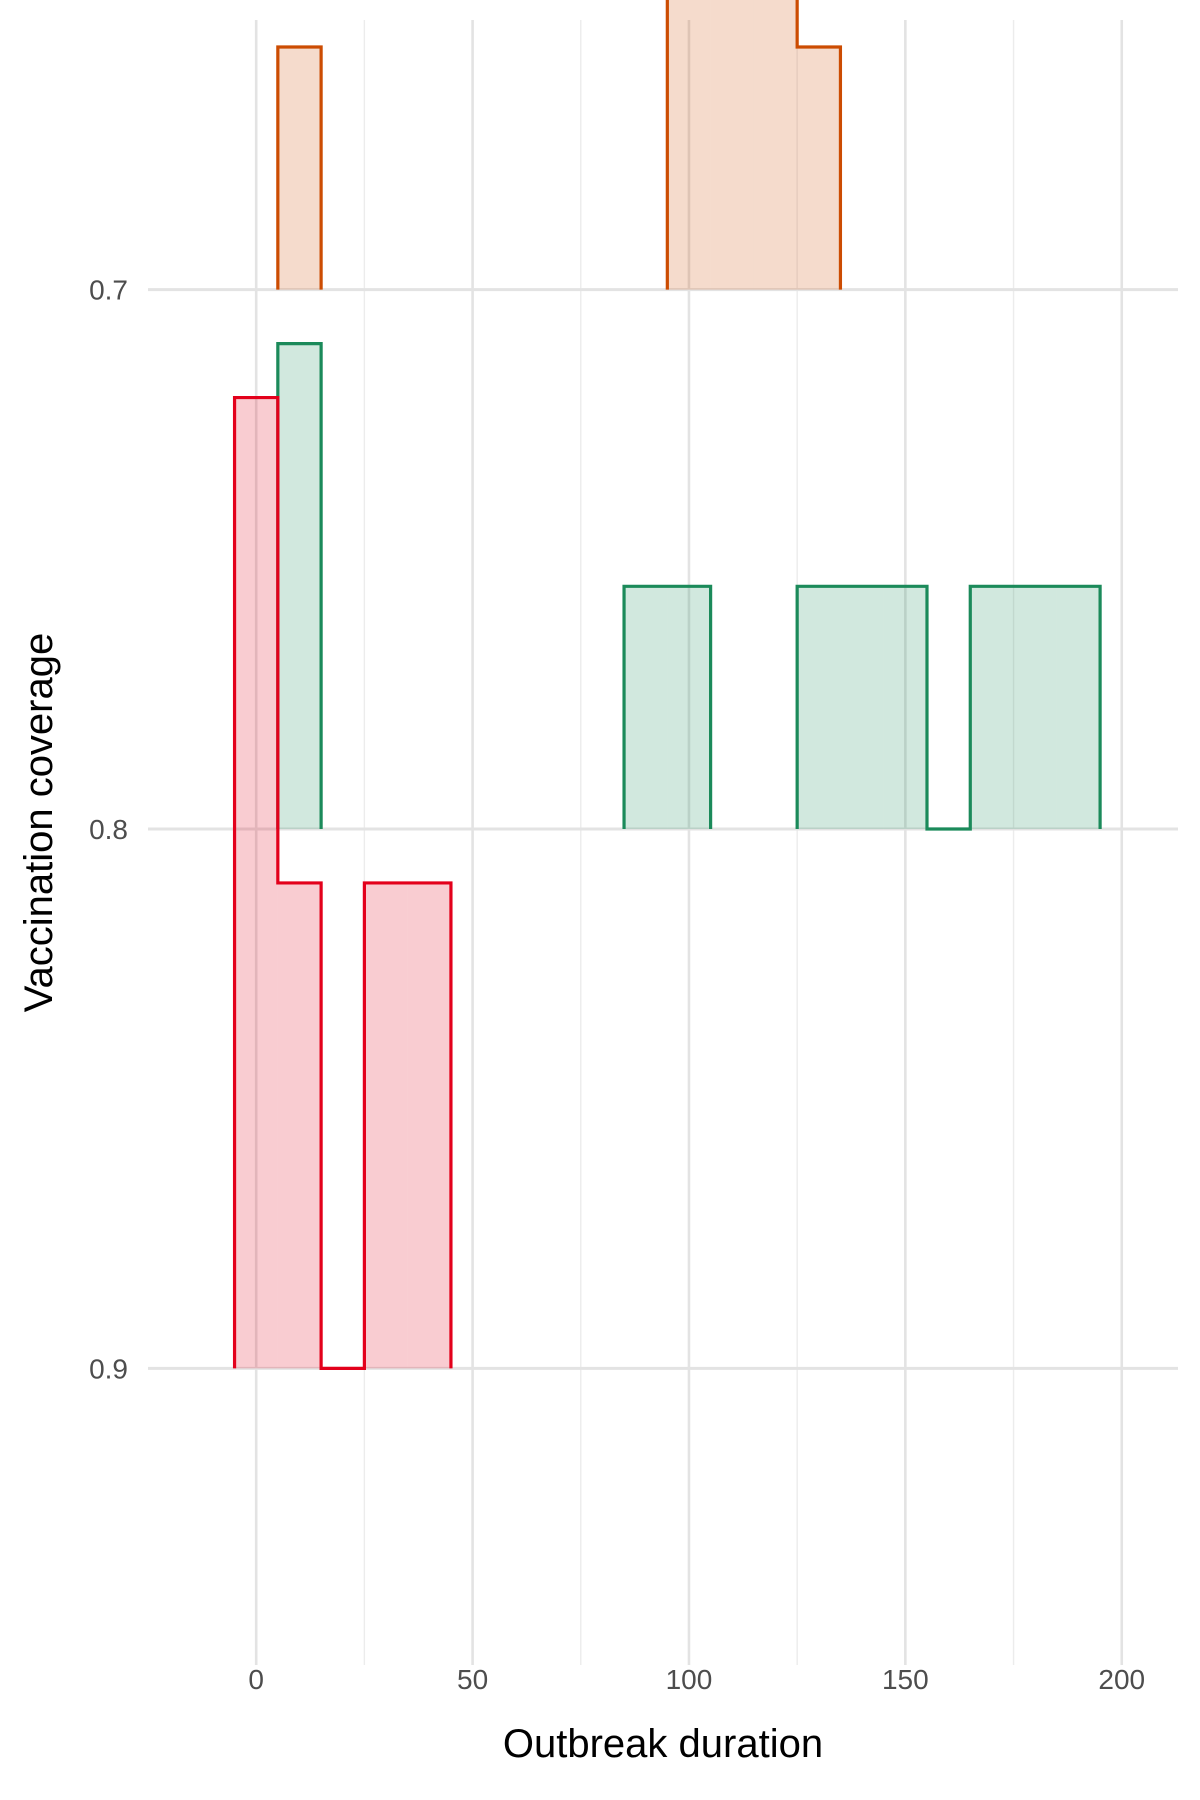 Image resolution: width=1200 pixels, height=1800 pixels. I want to click on x-tick-label: 200, so click(1121, 1679).